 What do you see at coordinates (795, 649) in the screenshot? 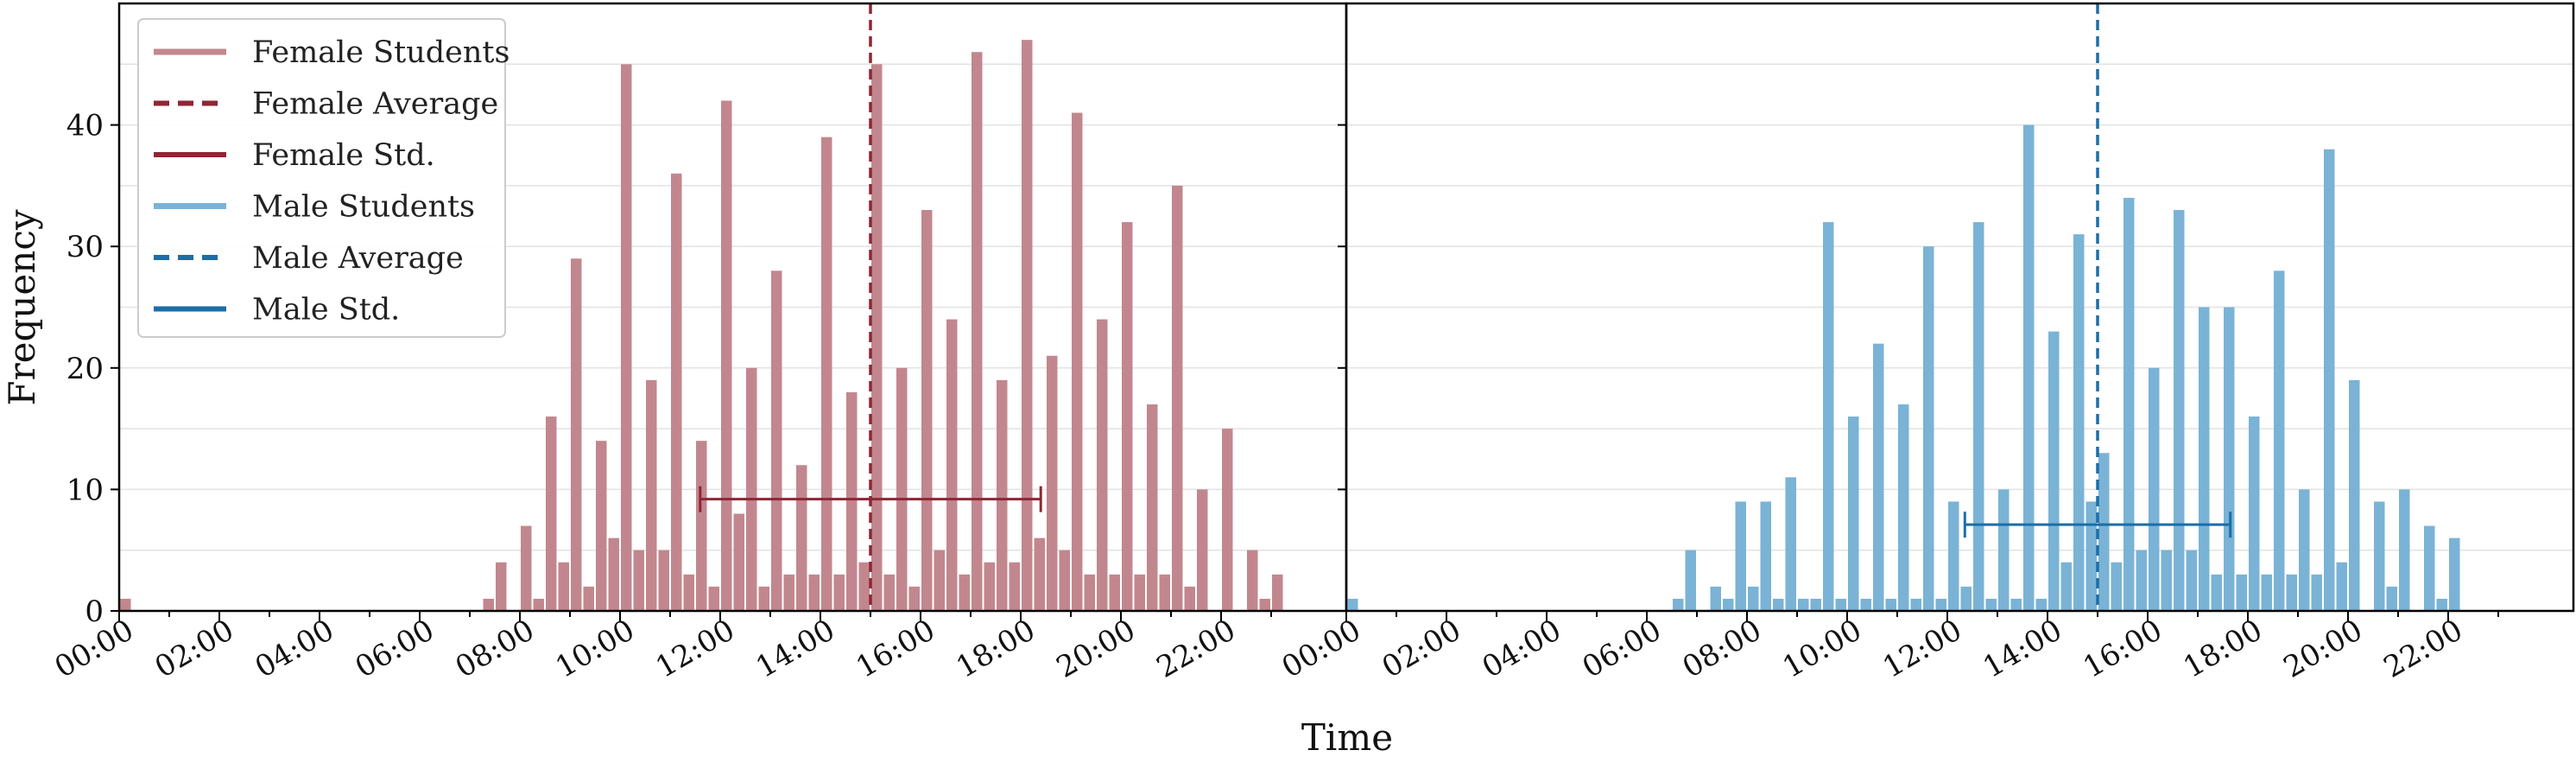
I see `female-x-tick-label: 14:00` at bounding box center [795, 649].